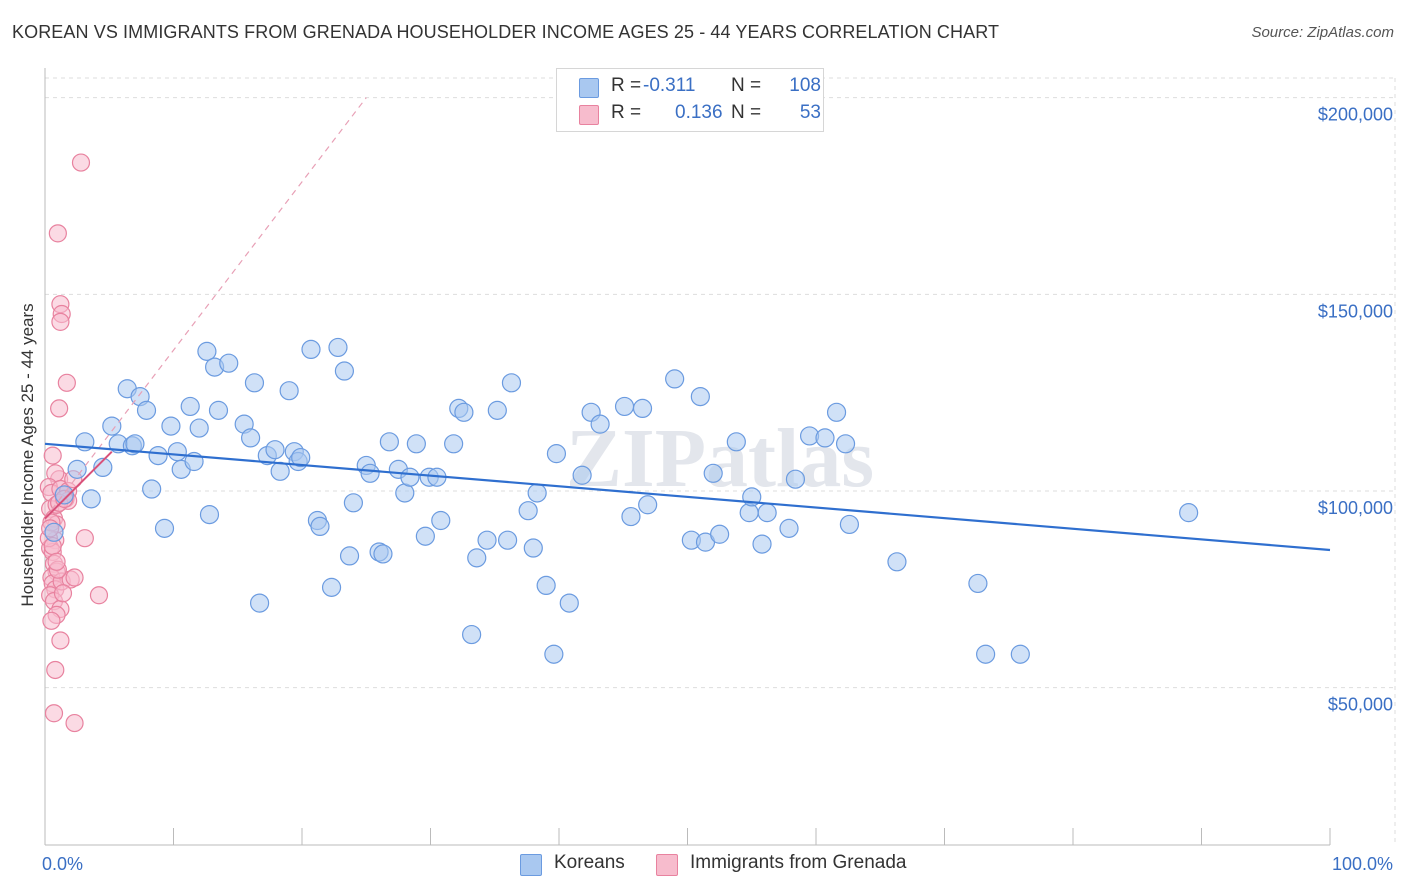 The height and width of the screenshot is (892, 1406). Describe the element at coordinates (205, 308) in the screenshot. I see `grenada-trend-extension` at that location.